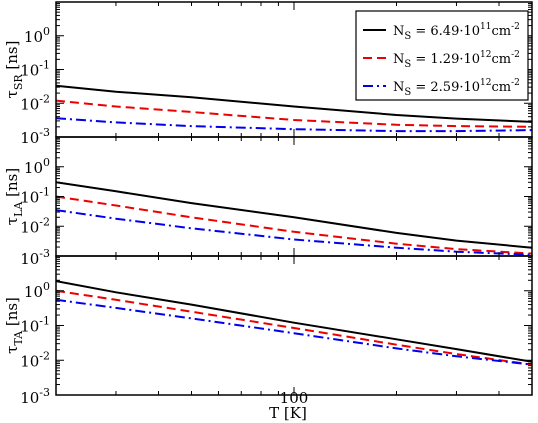  I want to click on y-axis-label: τSR [ns], so click(14, 70).